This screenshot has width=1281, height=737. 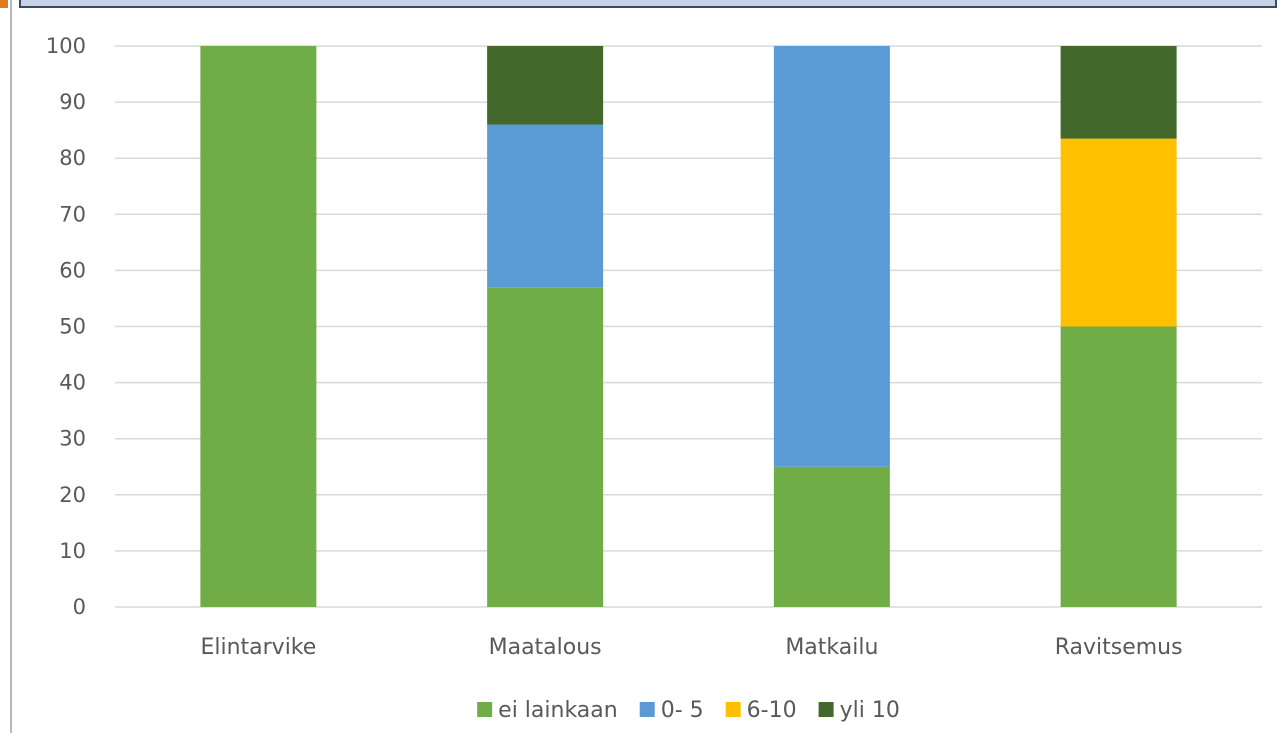 What do you see at coordinates (870, 710) in the screenshot?
I see `legend-label: yli 10` at bounding box center [870, 710].